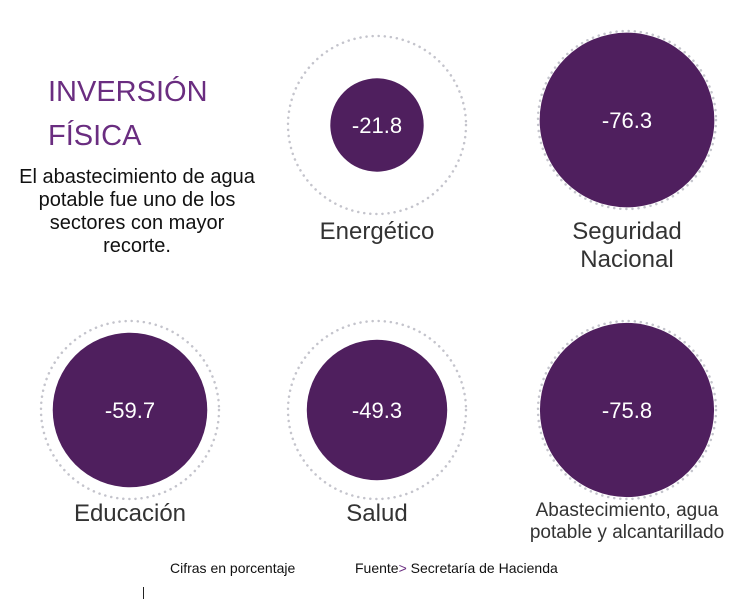  I want to click on divider, so click(143, 593).